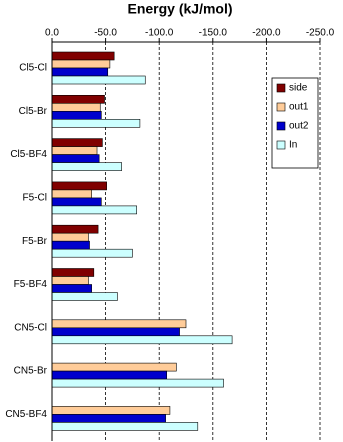 The height and width of the screenshot is (442, 343). What do you see at coordinates (28, 154) in the screenshot?
I see `y-tick-label: Cl5-BF4` at bounding box center [28, 154].